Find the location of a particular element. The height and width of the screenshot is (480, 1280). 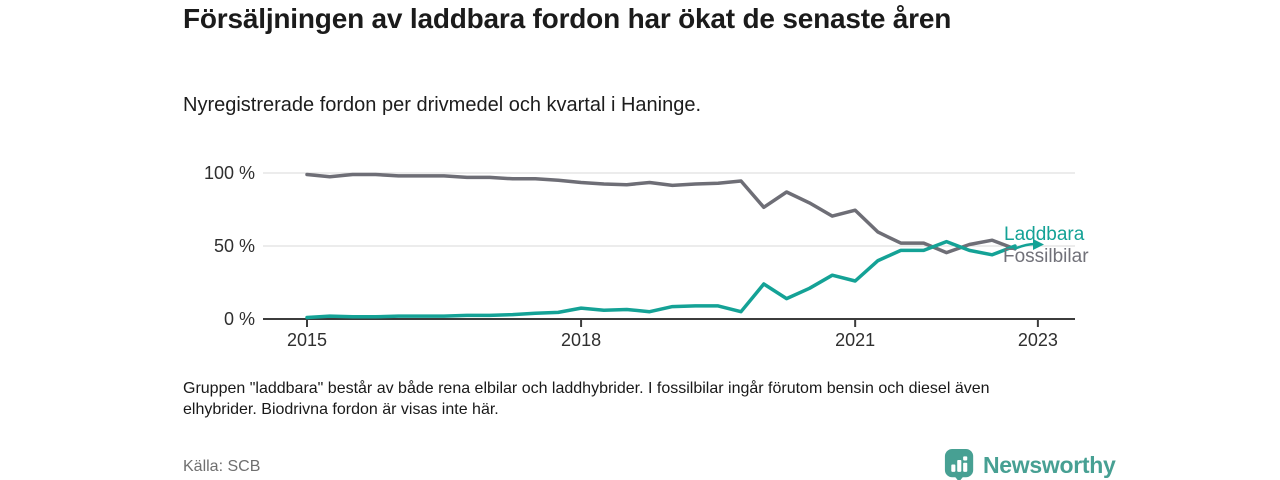

y-tick-50: 50 % is located at coordinates (234, 246).